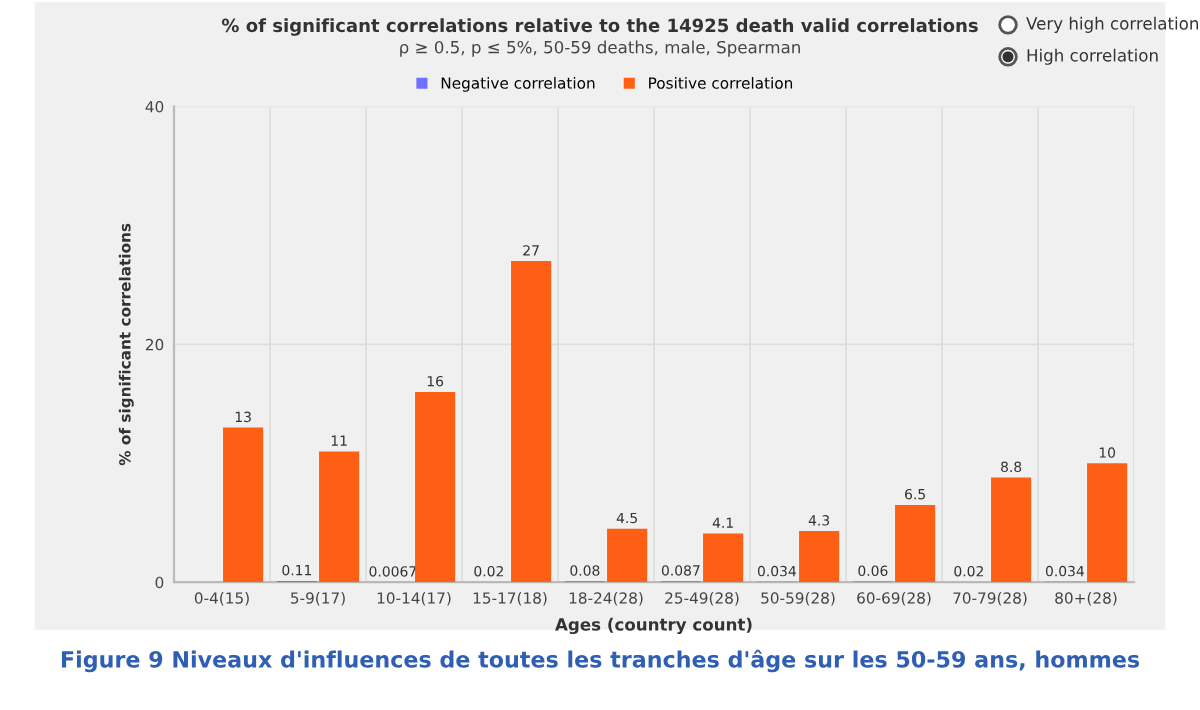 This screenshot has height=710, width=1200. What do you see at coordinates (600, 661) in the screenshot?
I see `caption: Figure 9 Niveaux d'influences de toutes les tranches d'âge sur les 50-59 ans, hommes` at bounding box center [600, 661].